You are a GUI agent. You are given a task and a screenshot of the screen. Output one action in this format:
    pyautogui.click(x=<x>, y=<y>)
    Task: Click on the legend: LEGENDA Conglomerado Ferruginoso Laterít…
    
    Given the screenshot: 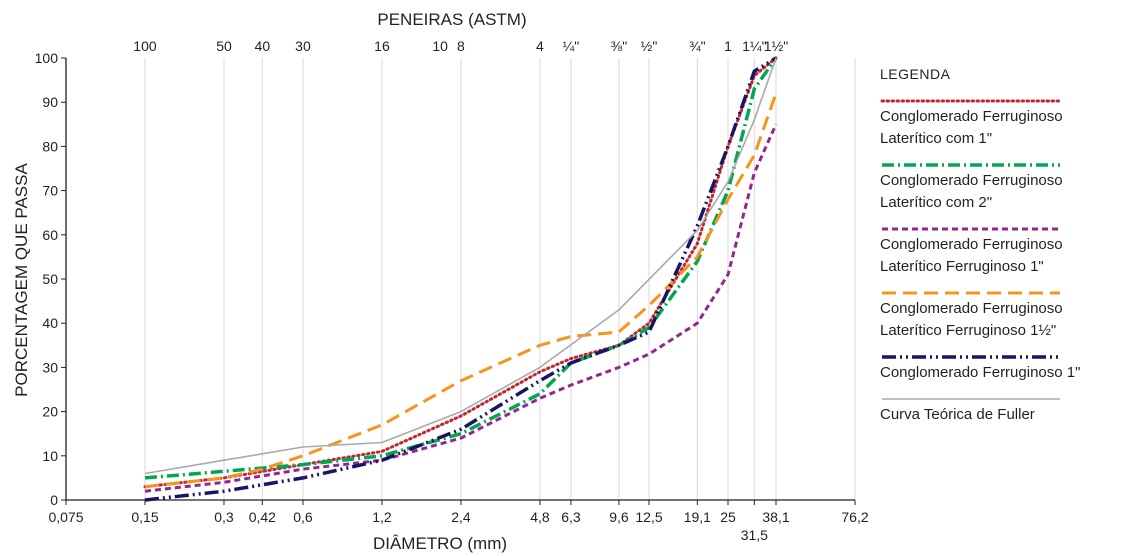 What is the action you would take?
    pyautogui.click(x=1005, y=251)
    